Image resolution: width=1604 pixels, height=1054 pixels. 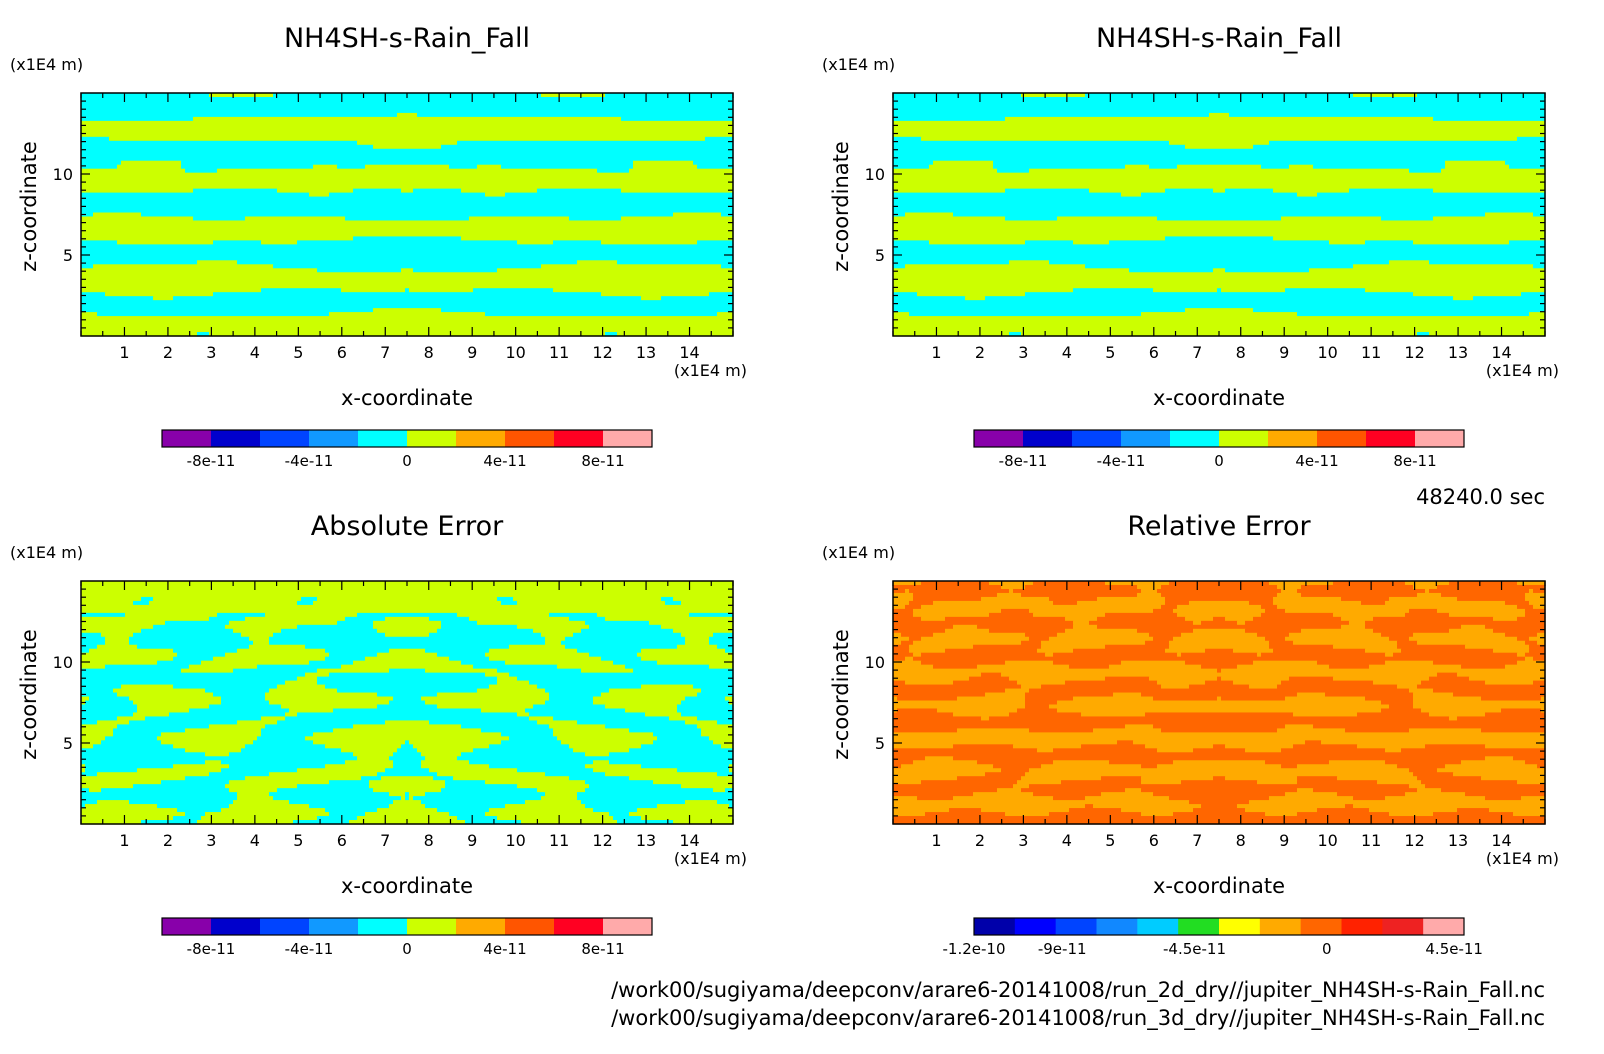 I want to click on x-tick-label: 4, so click(x=255, y=840).